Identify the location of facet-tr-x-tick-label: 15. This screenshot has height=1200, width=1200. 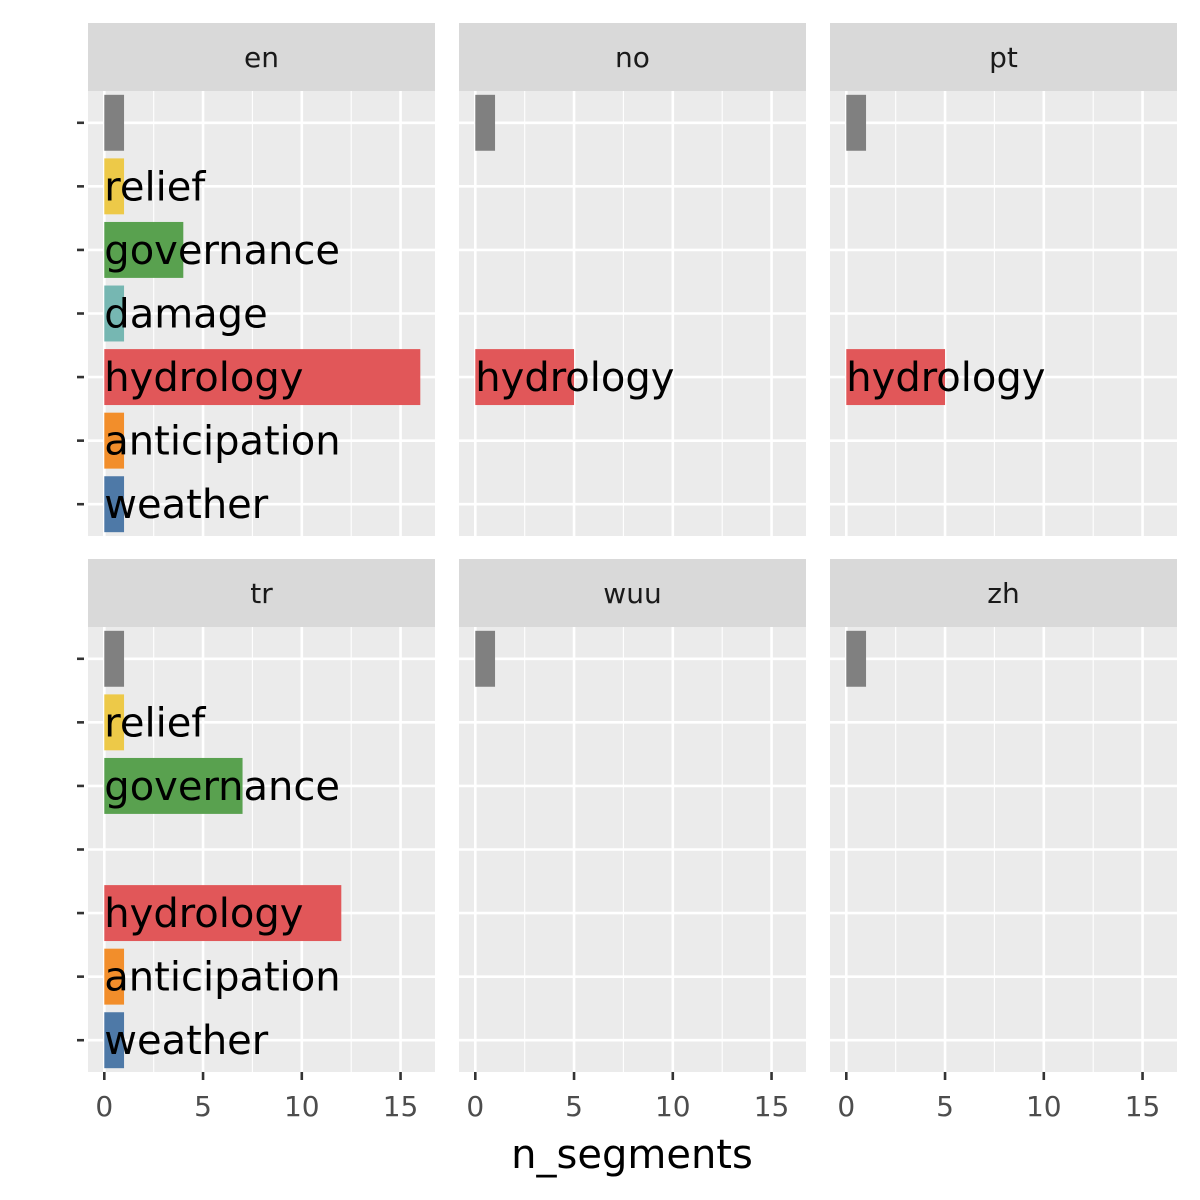
(401, 1106).